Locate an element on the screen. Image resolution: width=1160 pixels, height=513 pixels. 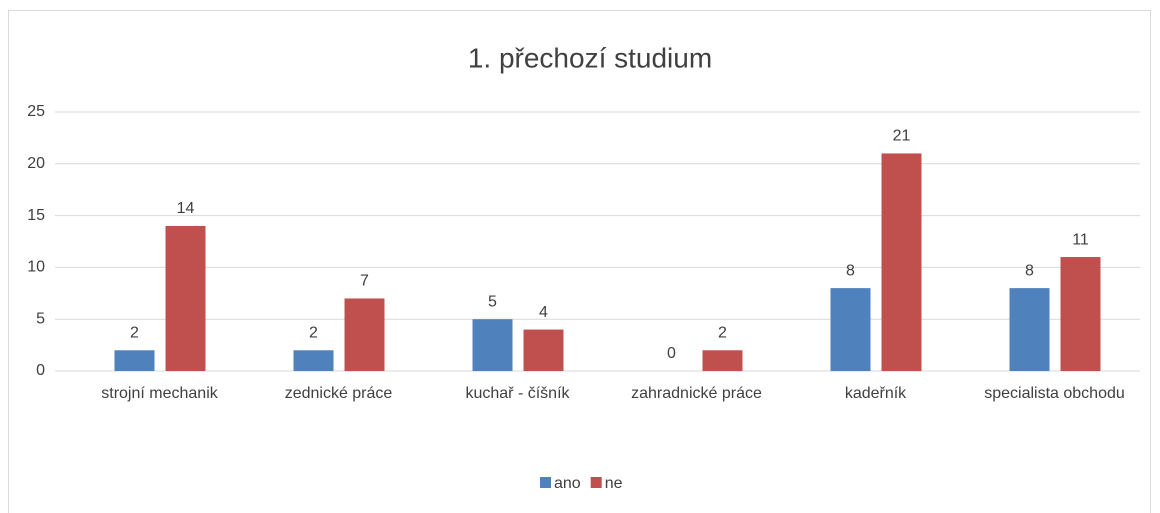
data-label: 0 is located at coordinates (671, 353).